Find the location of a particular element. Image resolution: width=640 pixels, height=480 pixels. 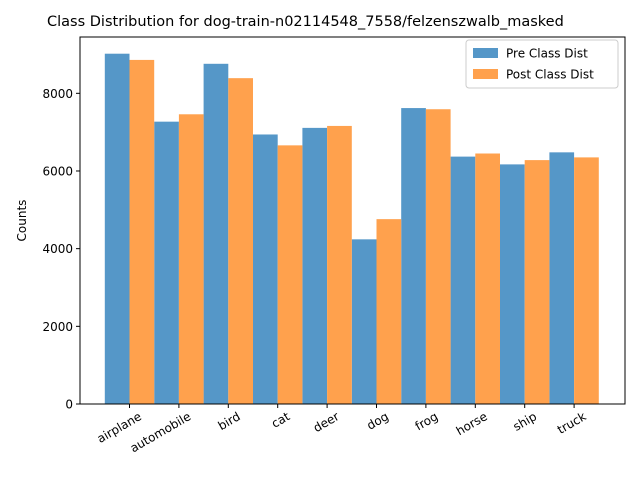

x-tick-label-horse: horse is located at coordinates (472, 423).